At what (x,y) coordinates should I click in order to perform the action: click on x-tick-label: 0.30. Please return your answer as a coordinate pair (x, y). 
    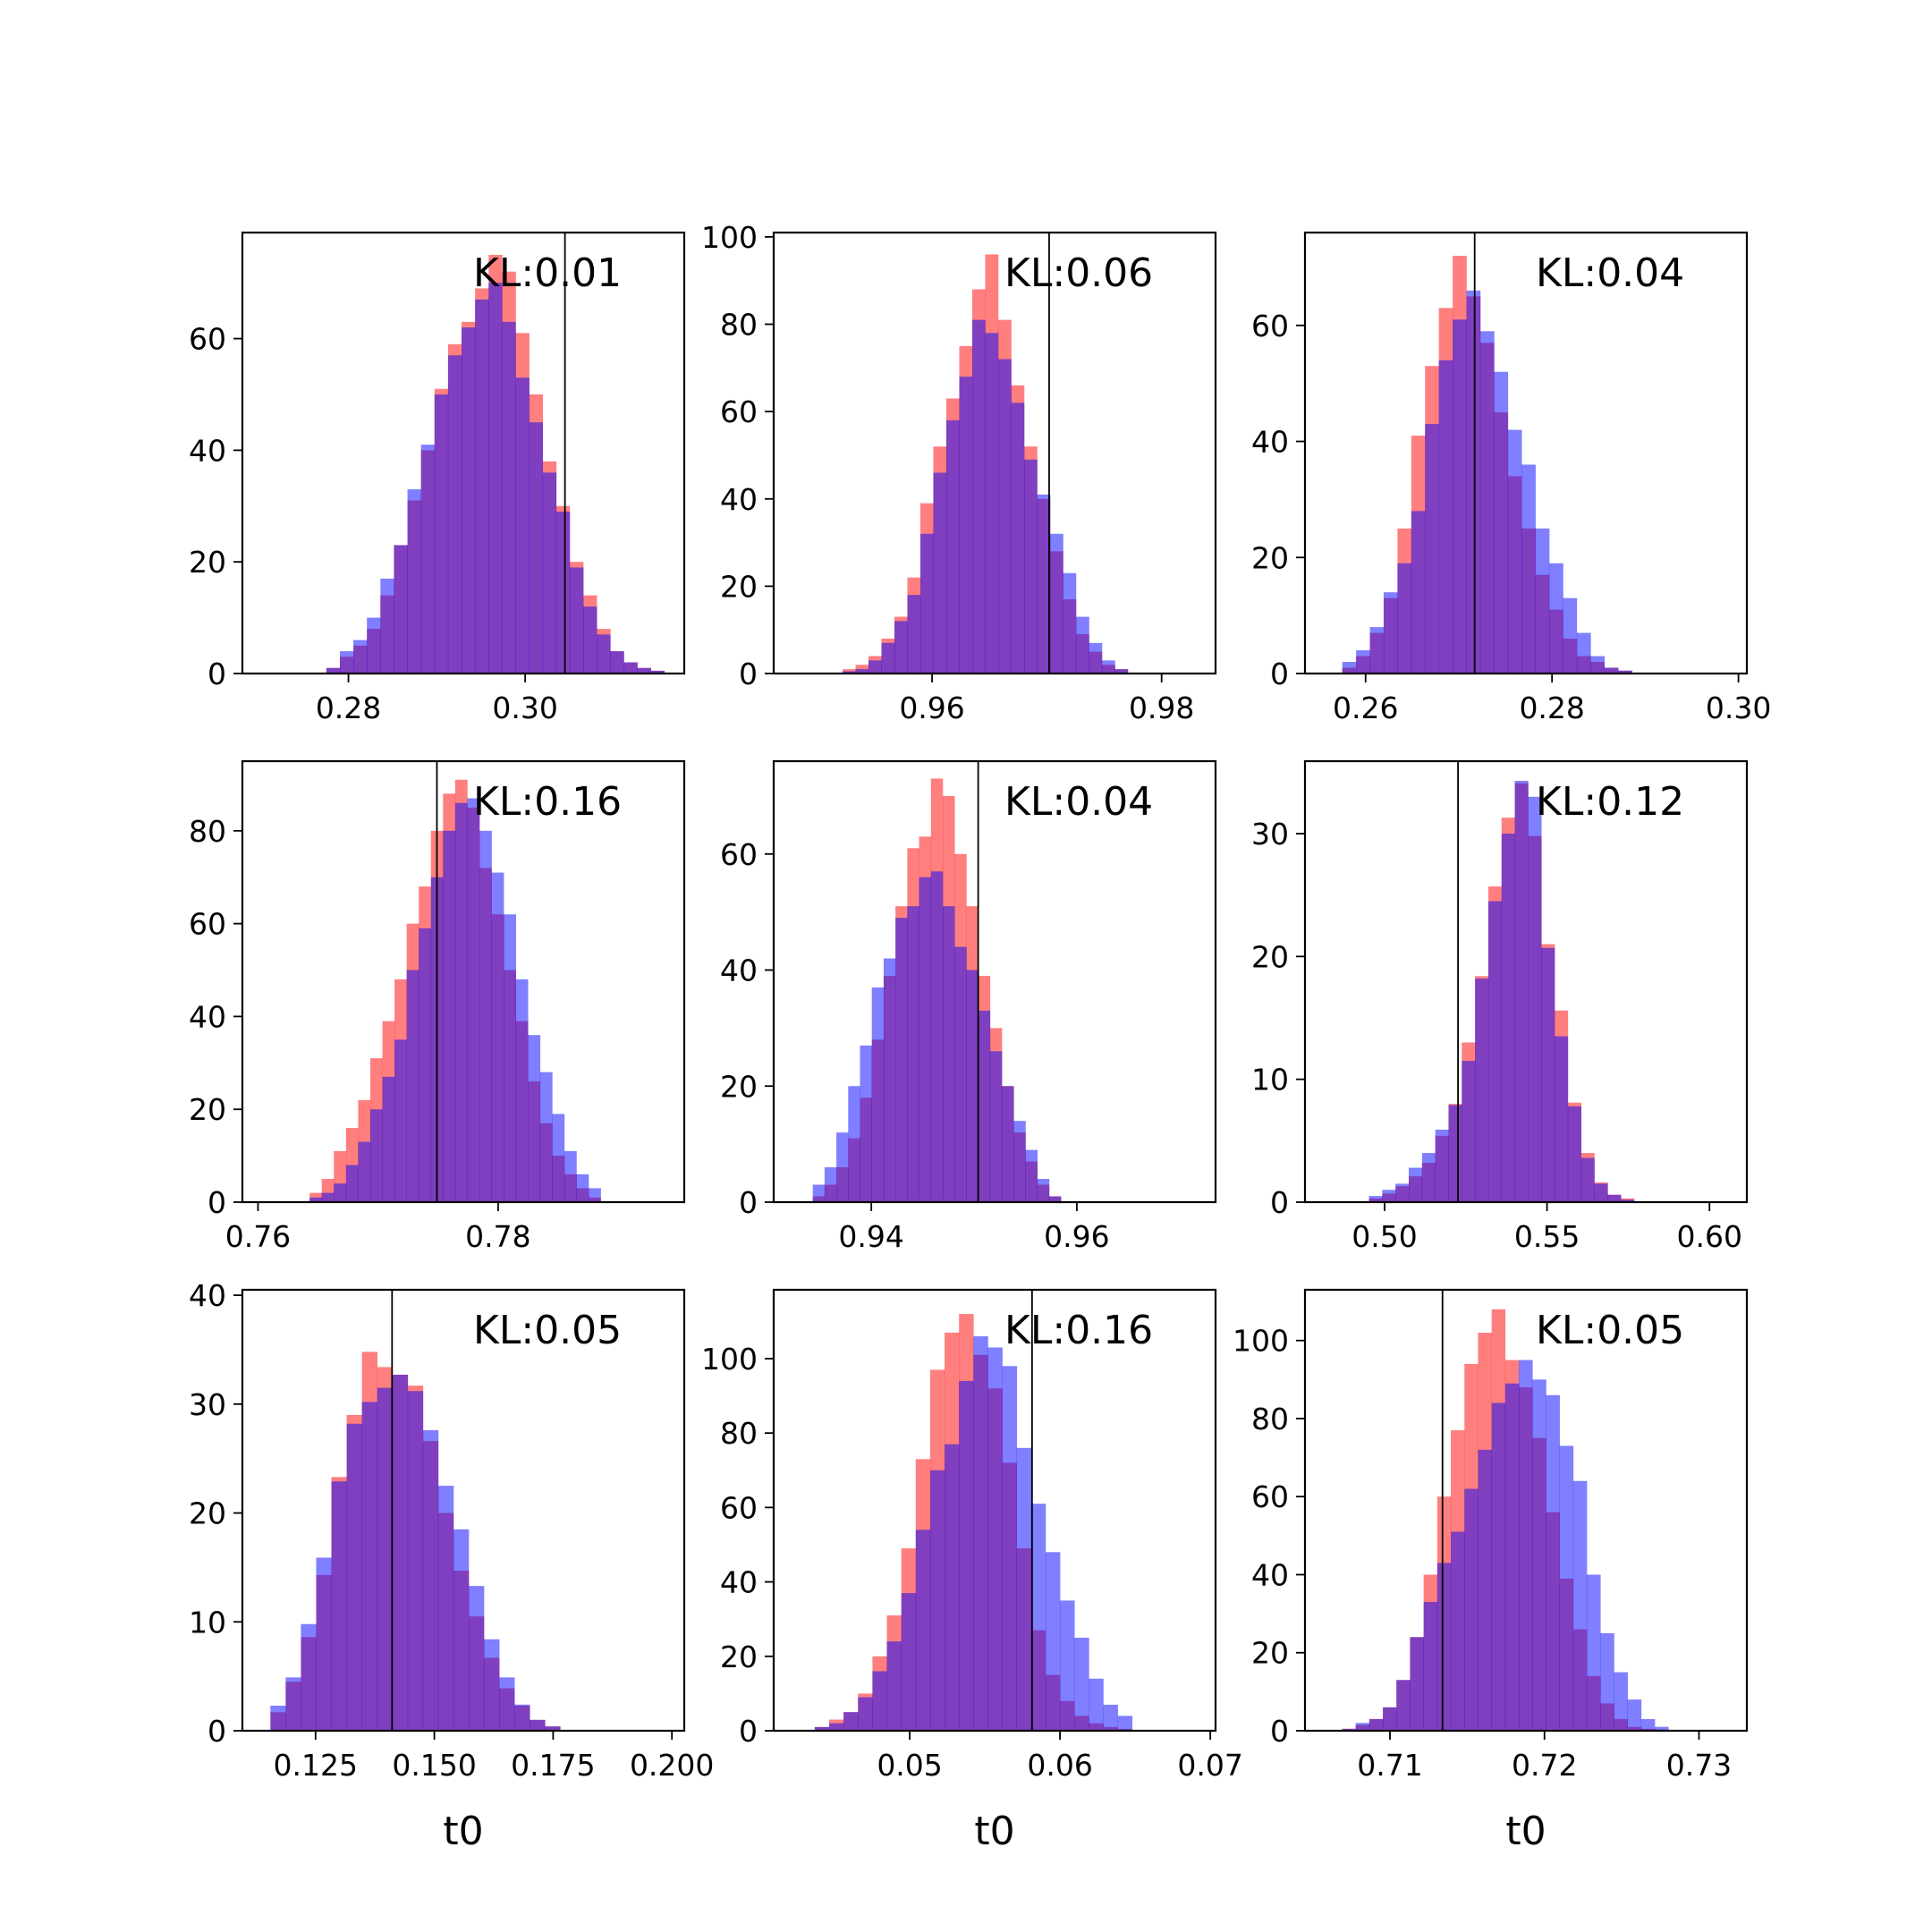
    Looking at the image, I should click on (1738, 708).